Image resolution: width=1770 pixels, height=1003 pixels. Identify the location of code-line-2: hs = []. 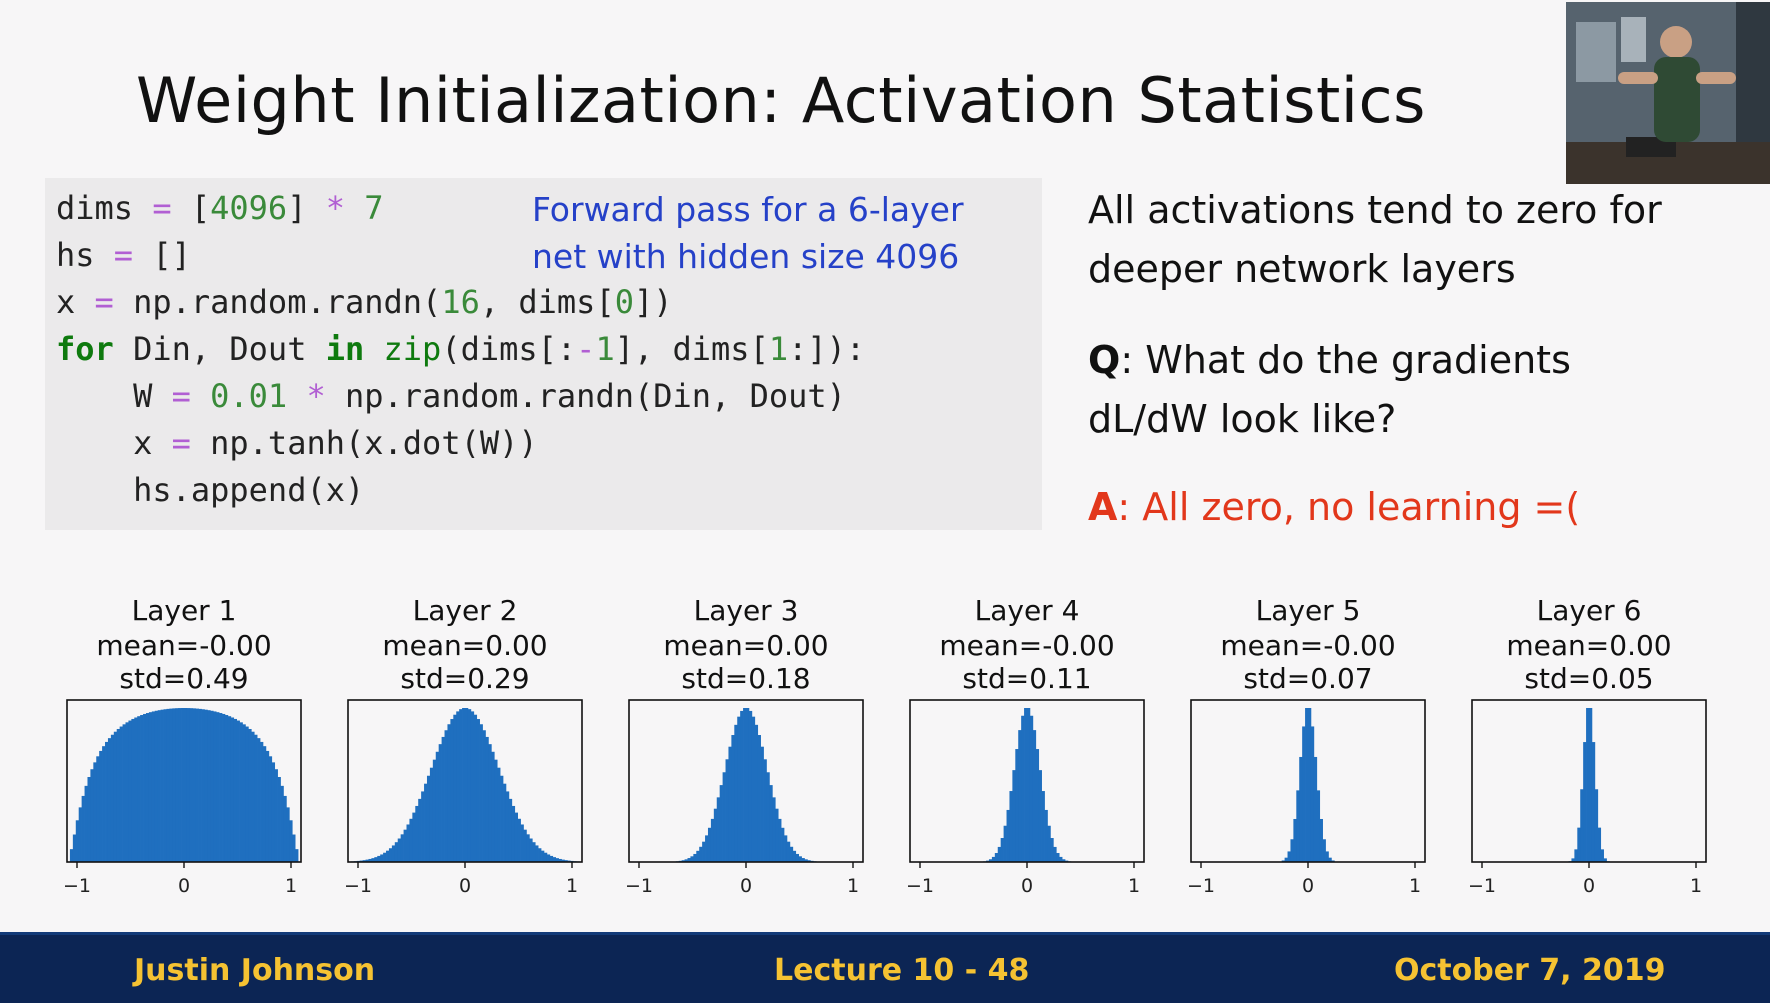
(123, 255).